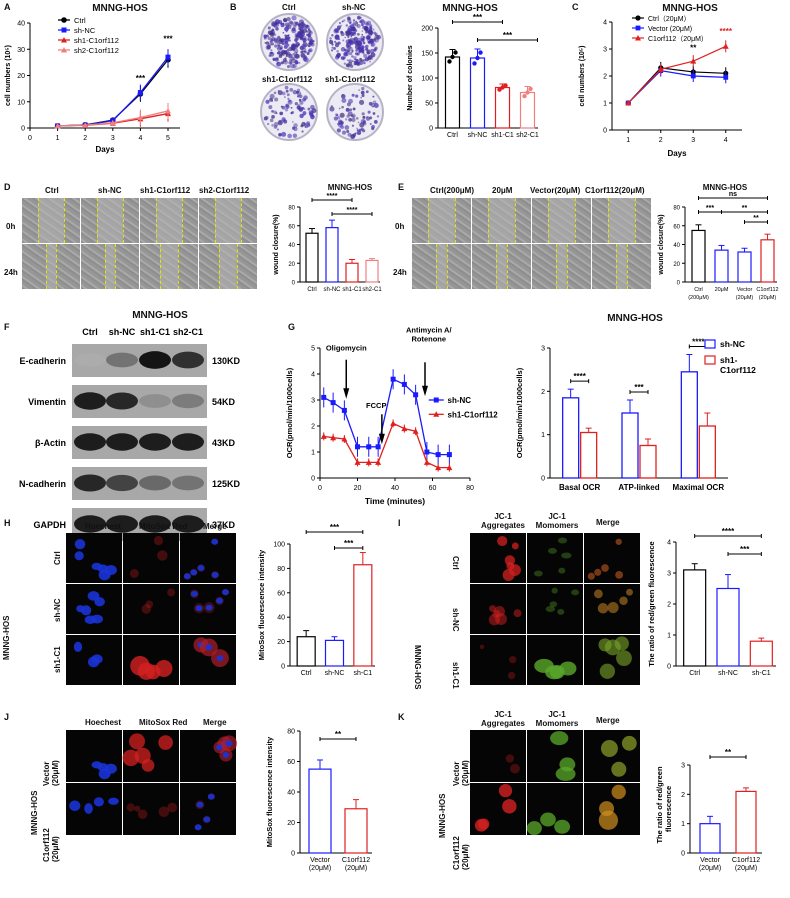  What do you see at coordinates (461, 773) in the screenshot?
I see `k-row-1: Vector (20μM)` at bounding box center [461, 773].